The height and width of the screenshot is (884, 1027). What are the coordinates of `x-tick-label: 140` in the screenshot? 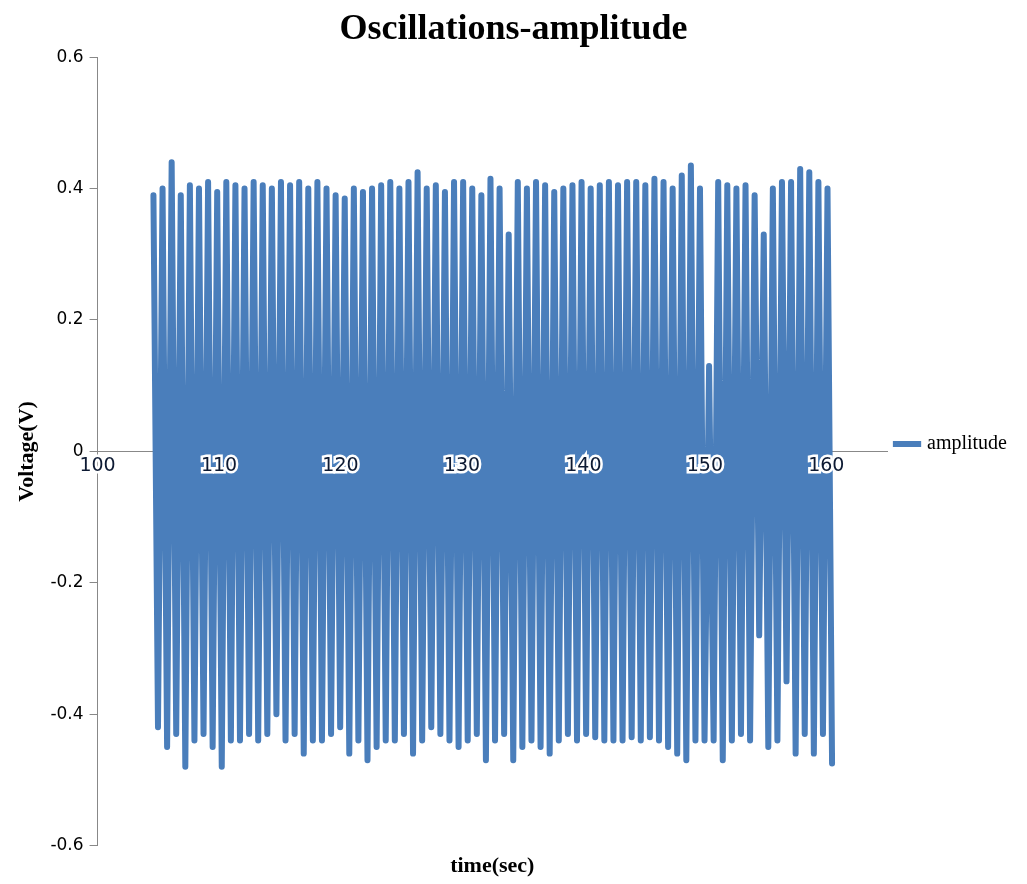 It's located at (583, 463).